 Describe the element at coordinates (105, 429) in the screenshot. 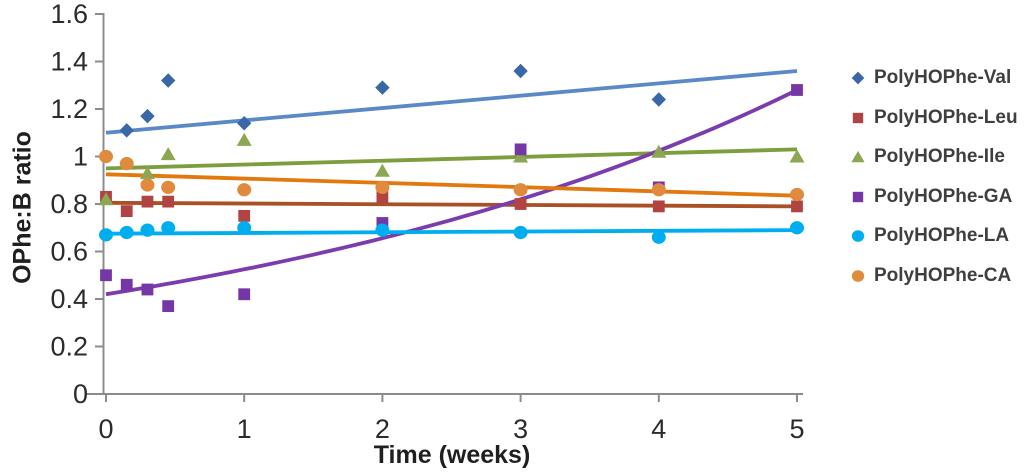

I see `x-tick-label: 0` at that location.